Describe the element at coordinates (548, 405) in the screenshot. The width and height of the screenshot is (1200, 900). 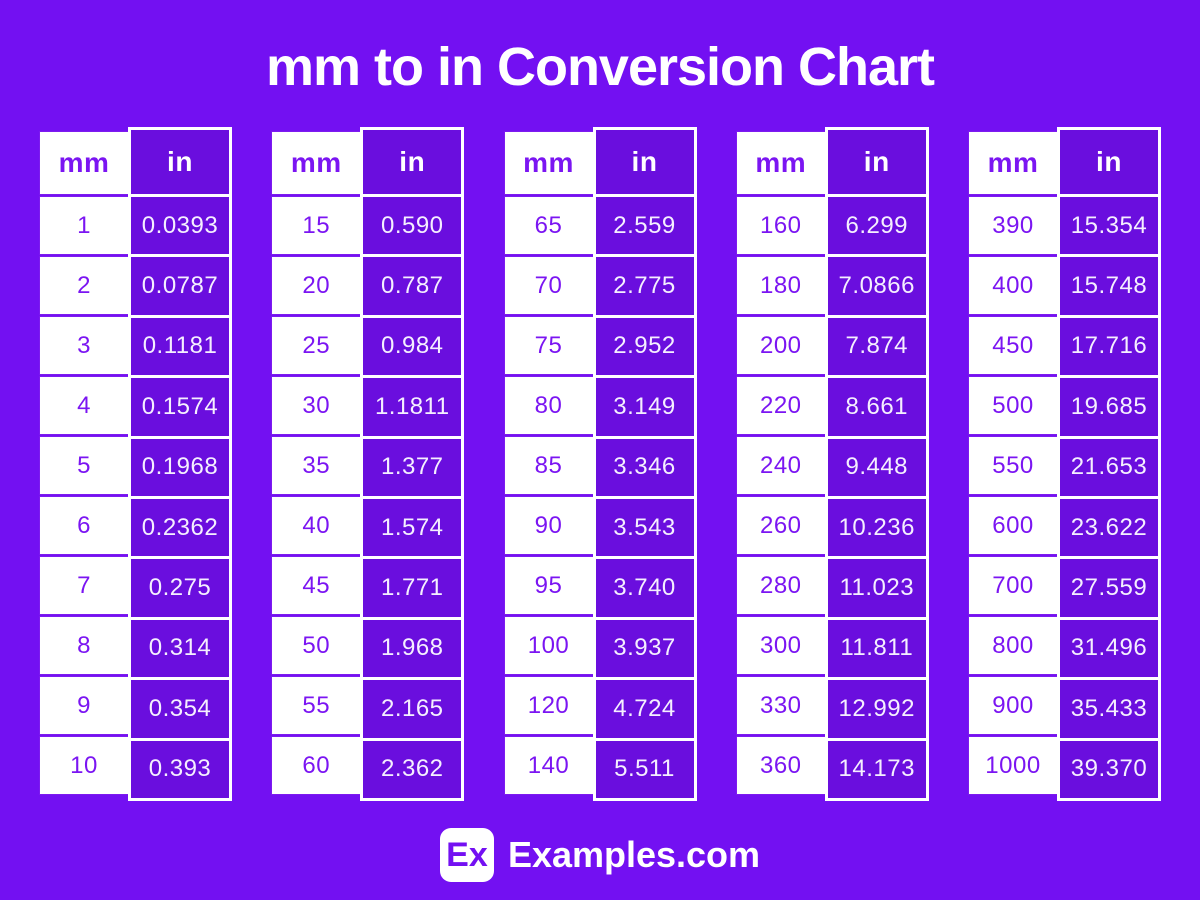
I see `mm-value-cell: 80` at that location.